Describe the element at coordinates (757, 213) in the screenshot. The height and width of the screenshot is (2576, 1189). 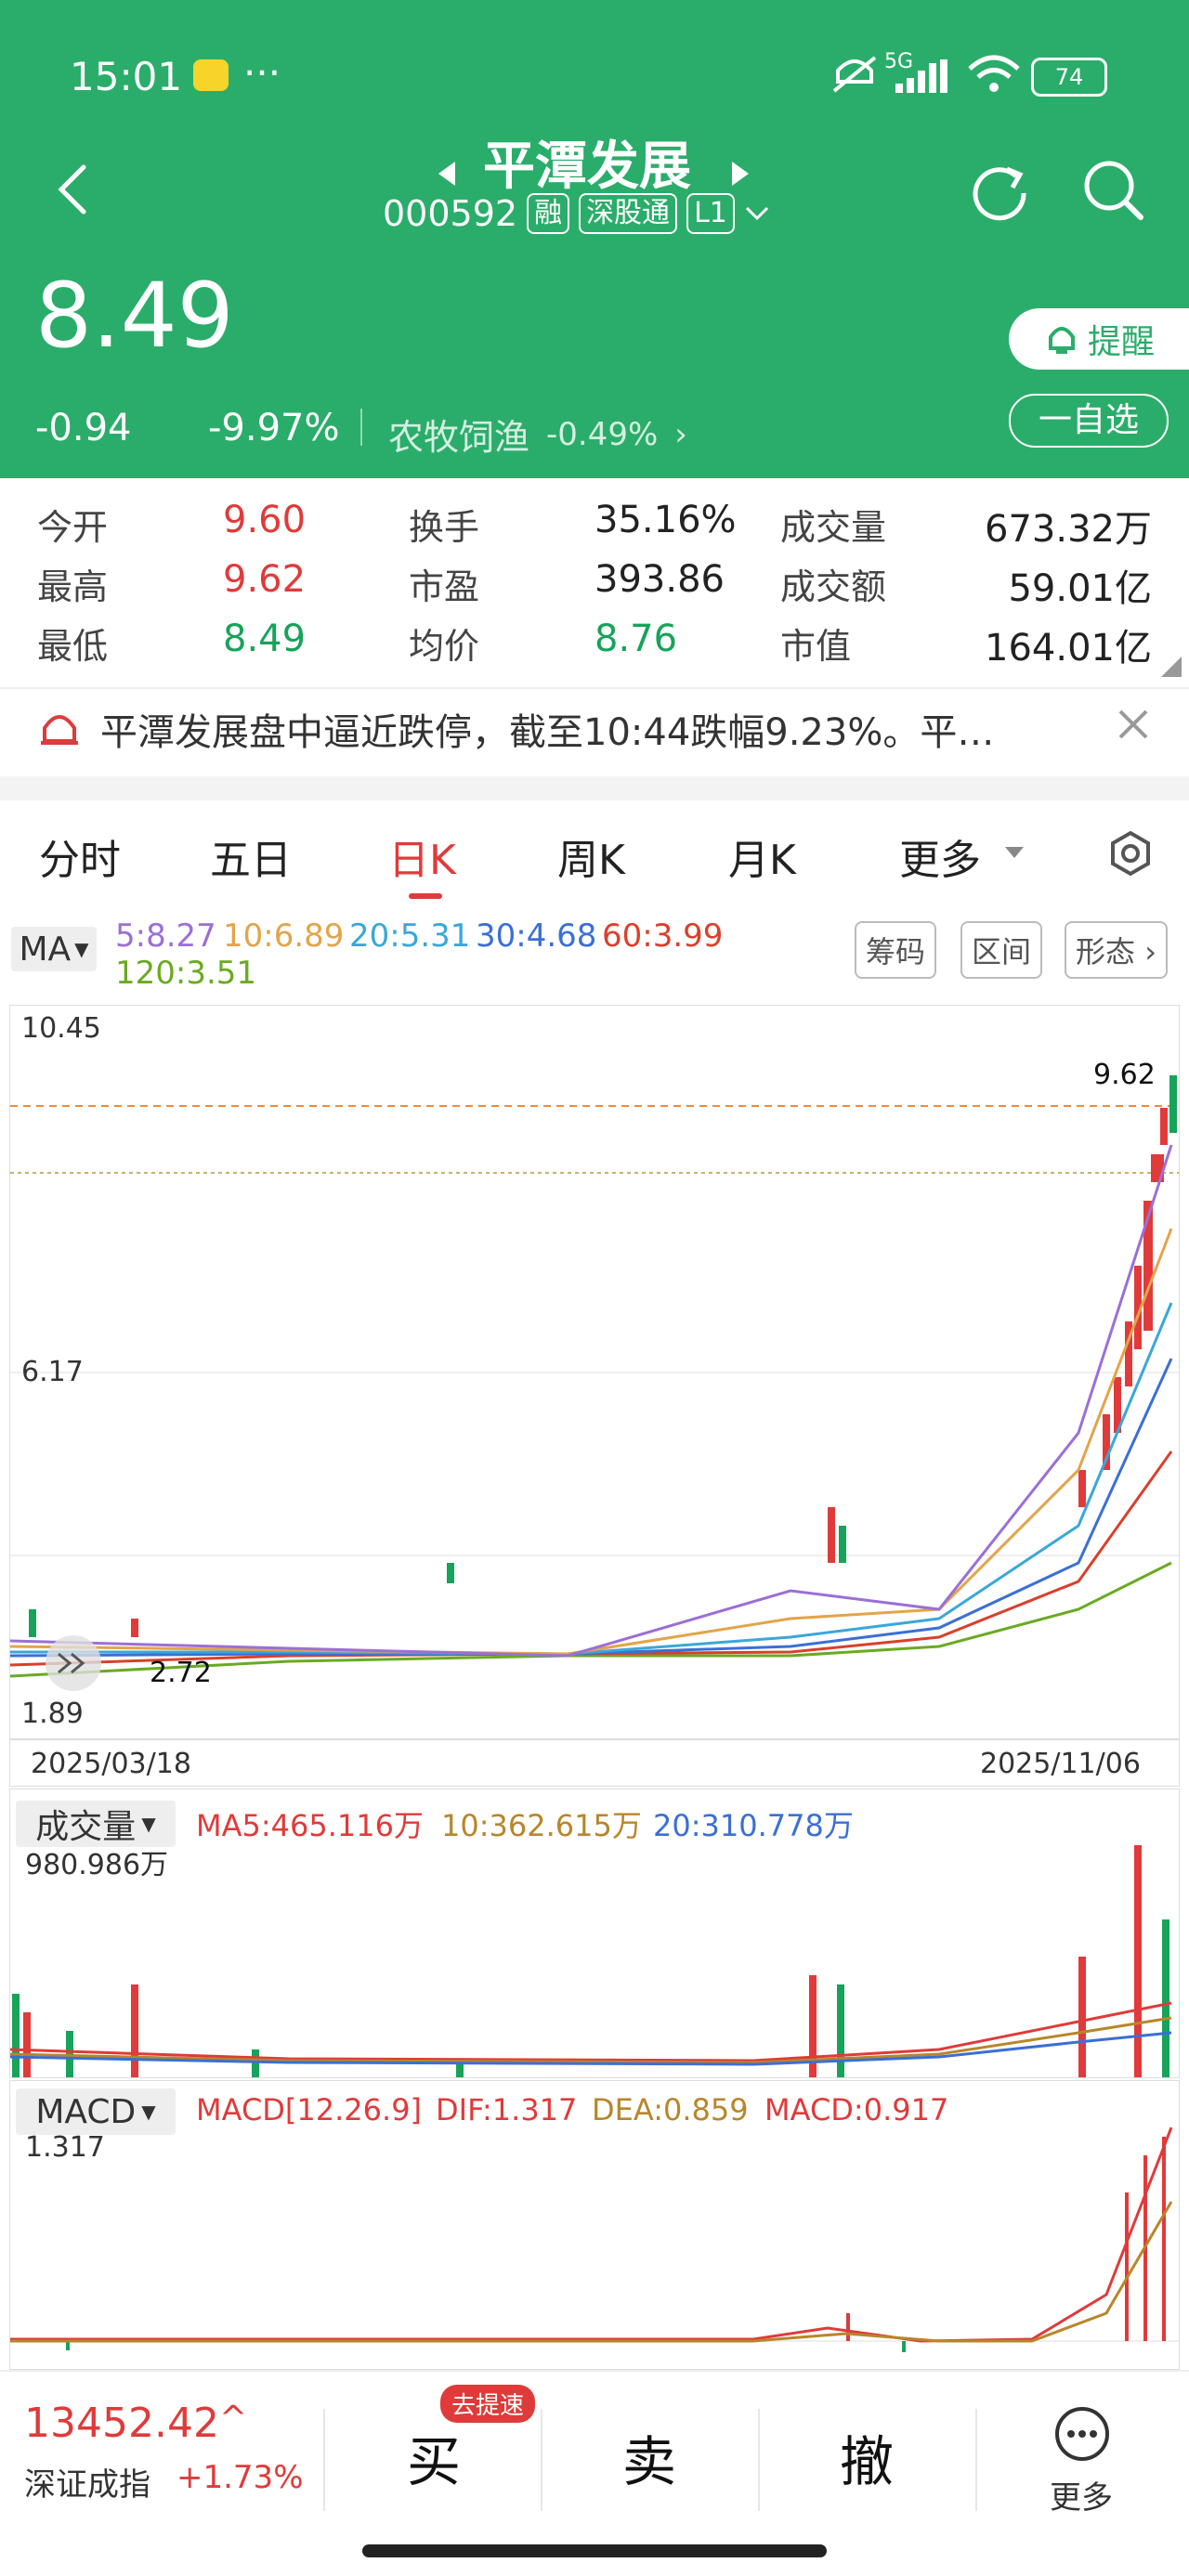
I see `chevron-down-icon` at that location.